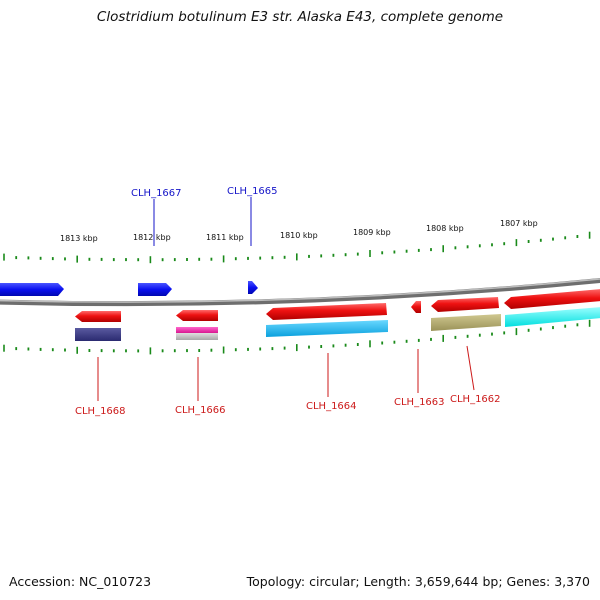  What do you see at coordinates (100, 411) in the screenshot?
I see `gene-label-CLH_1668: CLH_1668` at bounding box center [100, 411].